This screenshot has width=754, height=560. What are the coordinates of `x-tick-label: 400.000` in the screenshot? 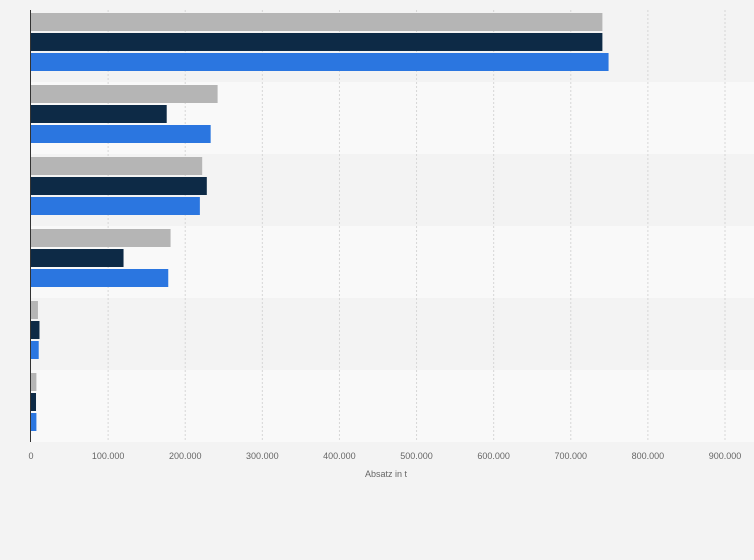 It's located at (339, 456).